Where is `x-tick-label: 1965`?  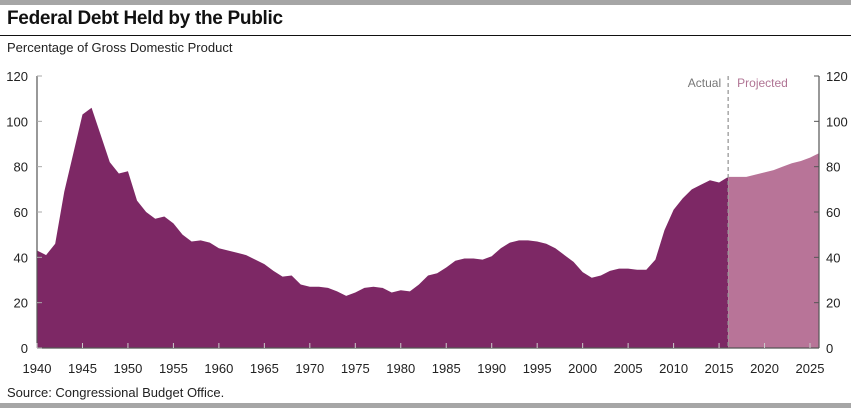 x-tick-label: 1965 is located at coordinates (264, 368).